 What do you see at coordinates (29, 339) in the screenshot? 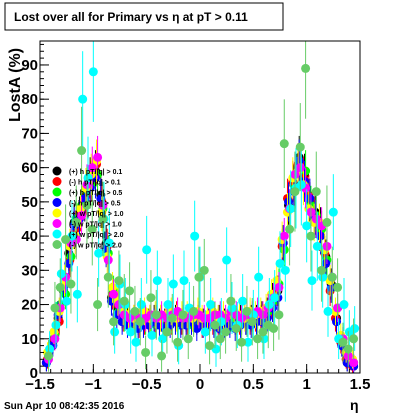
I see `y-tick-label: 10` at bounding box center [29, 339].